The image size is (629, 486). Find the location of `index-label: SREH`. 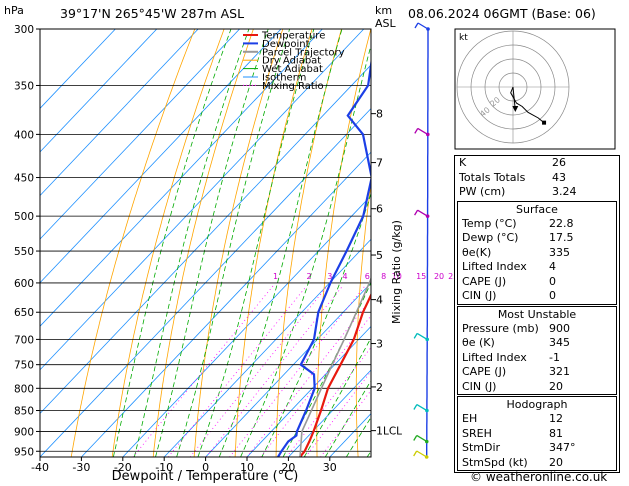

index-label: SREH is located at coordinates (477, 433).